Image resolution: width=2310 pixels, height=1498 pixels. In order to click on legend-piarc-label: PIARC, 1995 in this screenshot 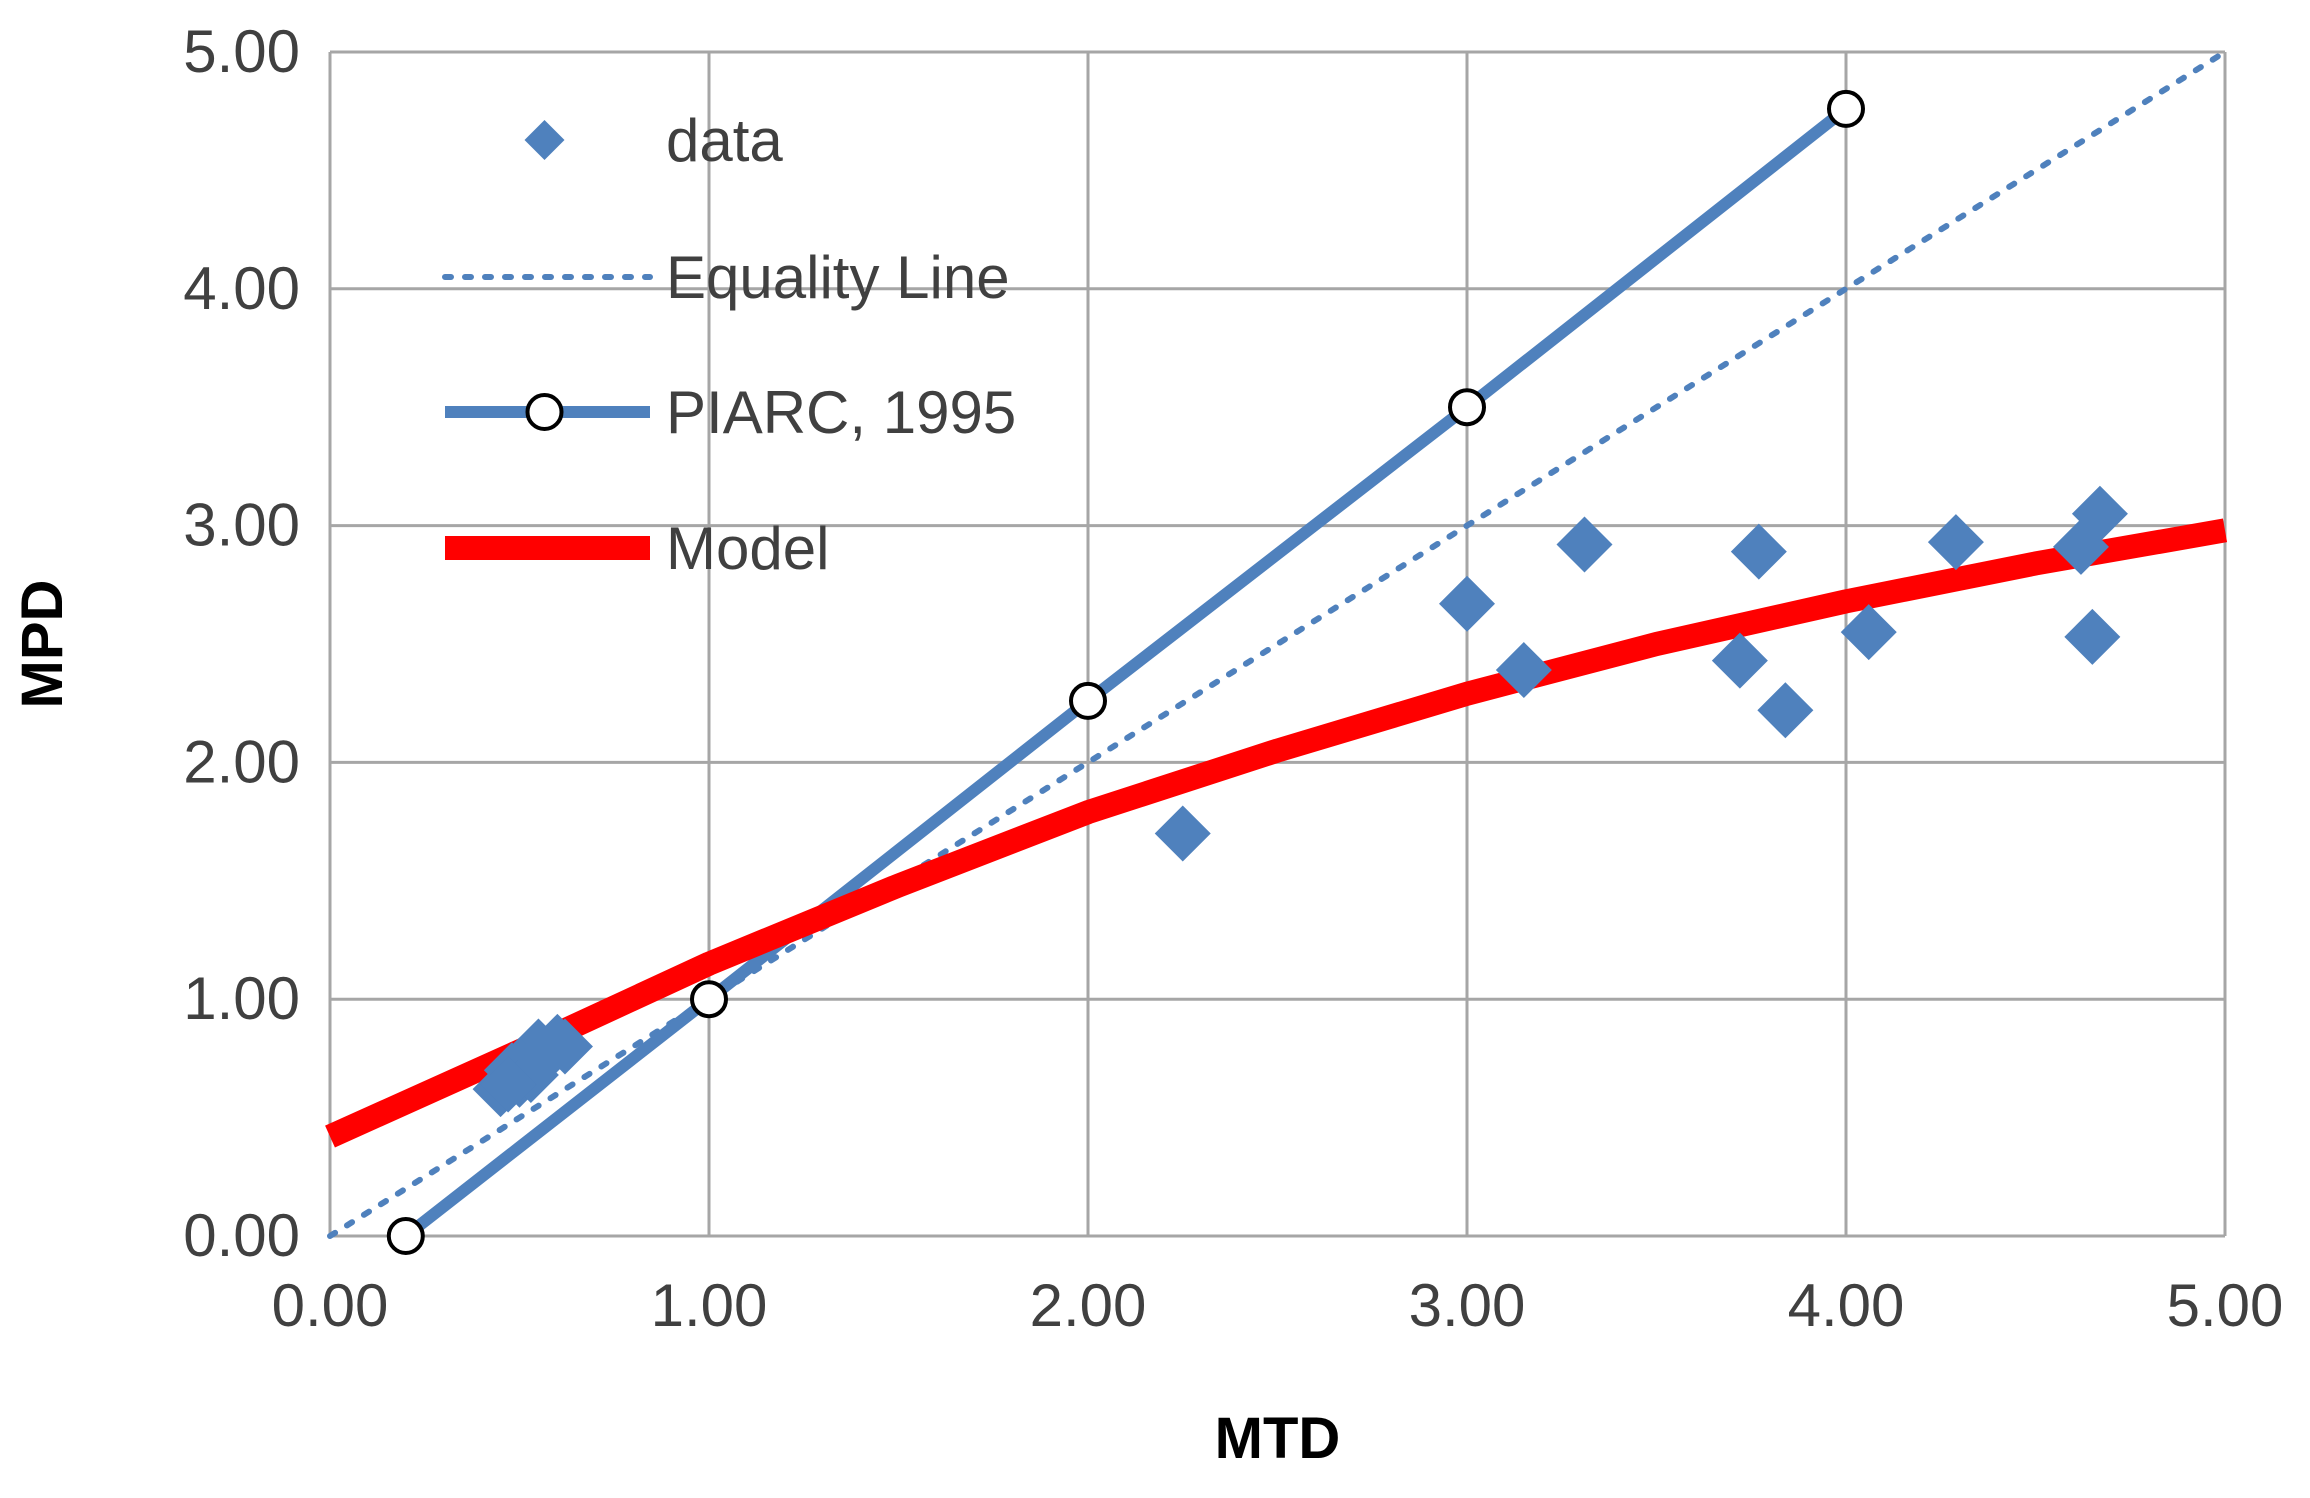, I will do `click(841, 412)`.